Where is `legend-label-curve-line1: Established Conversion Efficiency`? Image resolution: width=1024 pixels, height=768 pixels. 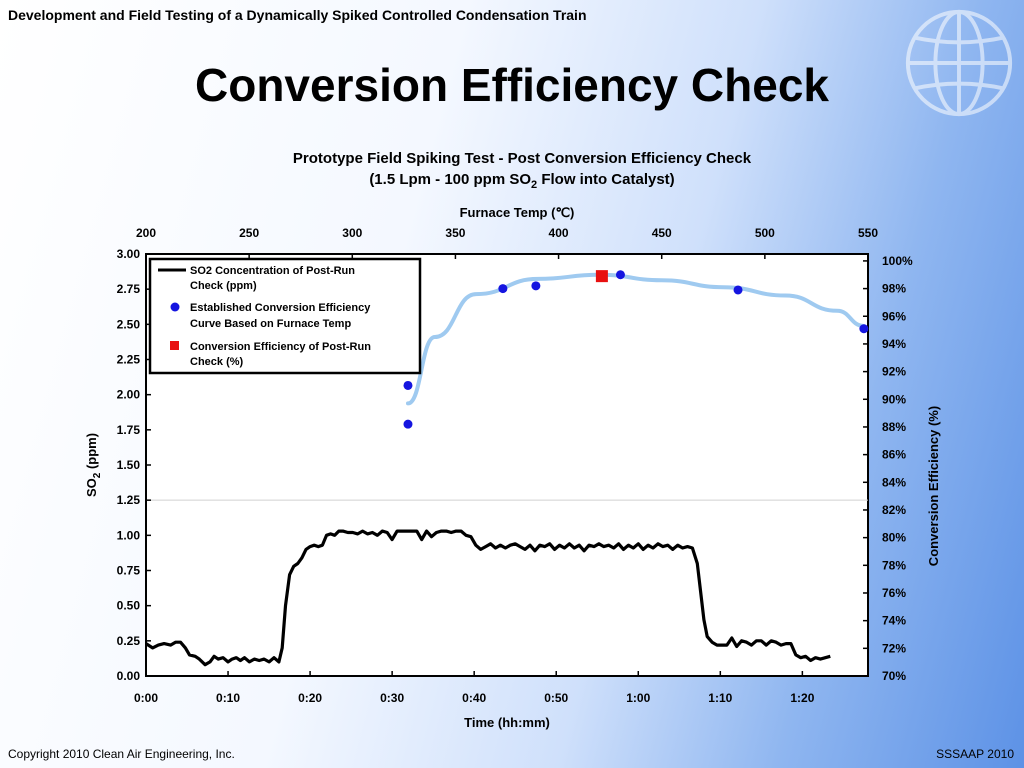 legend-label-curve-line1: Established Conversion Efficiency is located at coordinates (280, 308).